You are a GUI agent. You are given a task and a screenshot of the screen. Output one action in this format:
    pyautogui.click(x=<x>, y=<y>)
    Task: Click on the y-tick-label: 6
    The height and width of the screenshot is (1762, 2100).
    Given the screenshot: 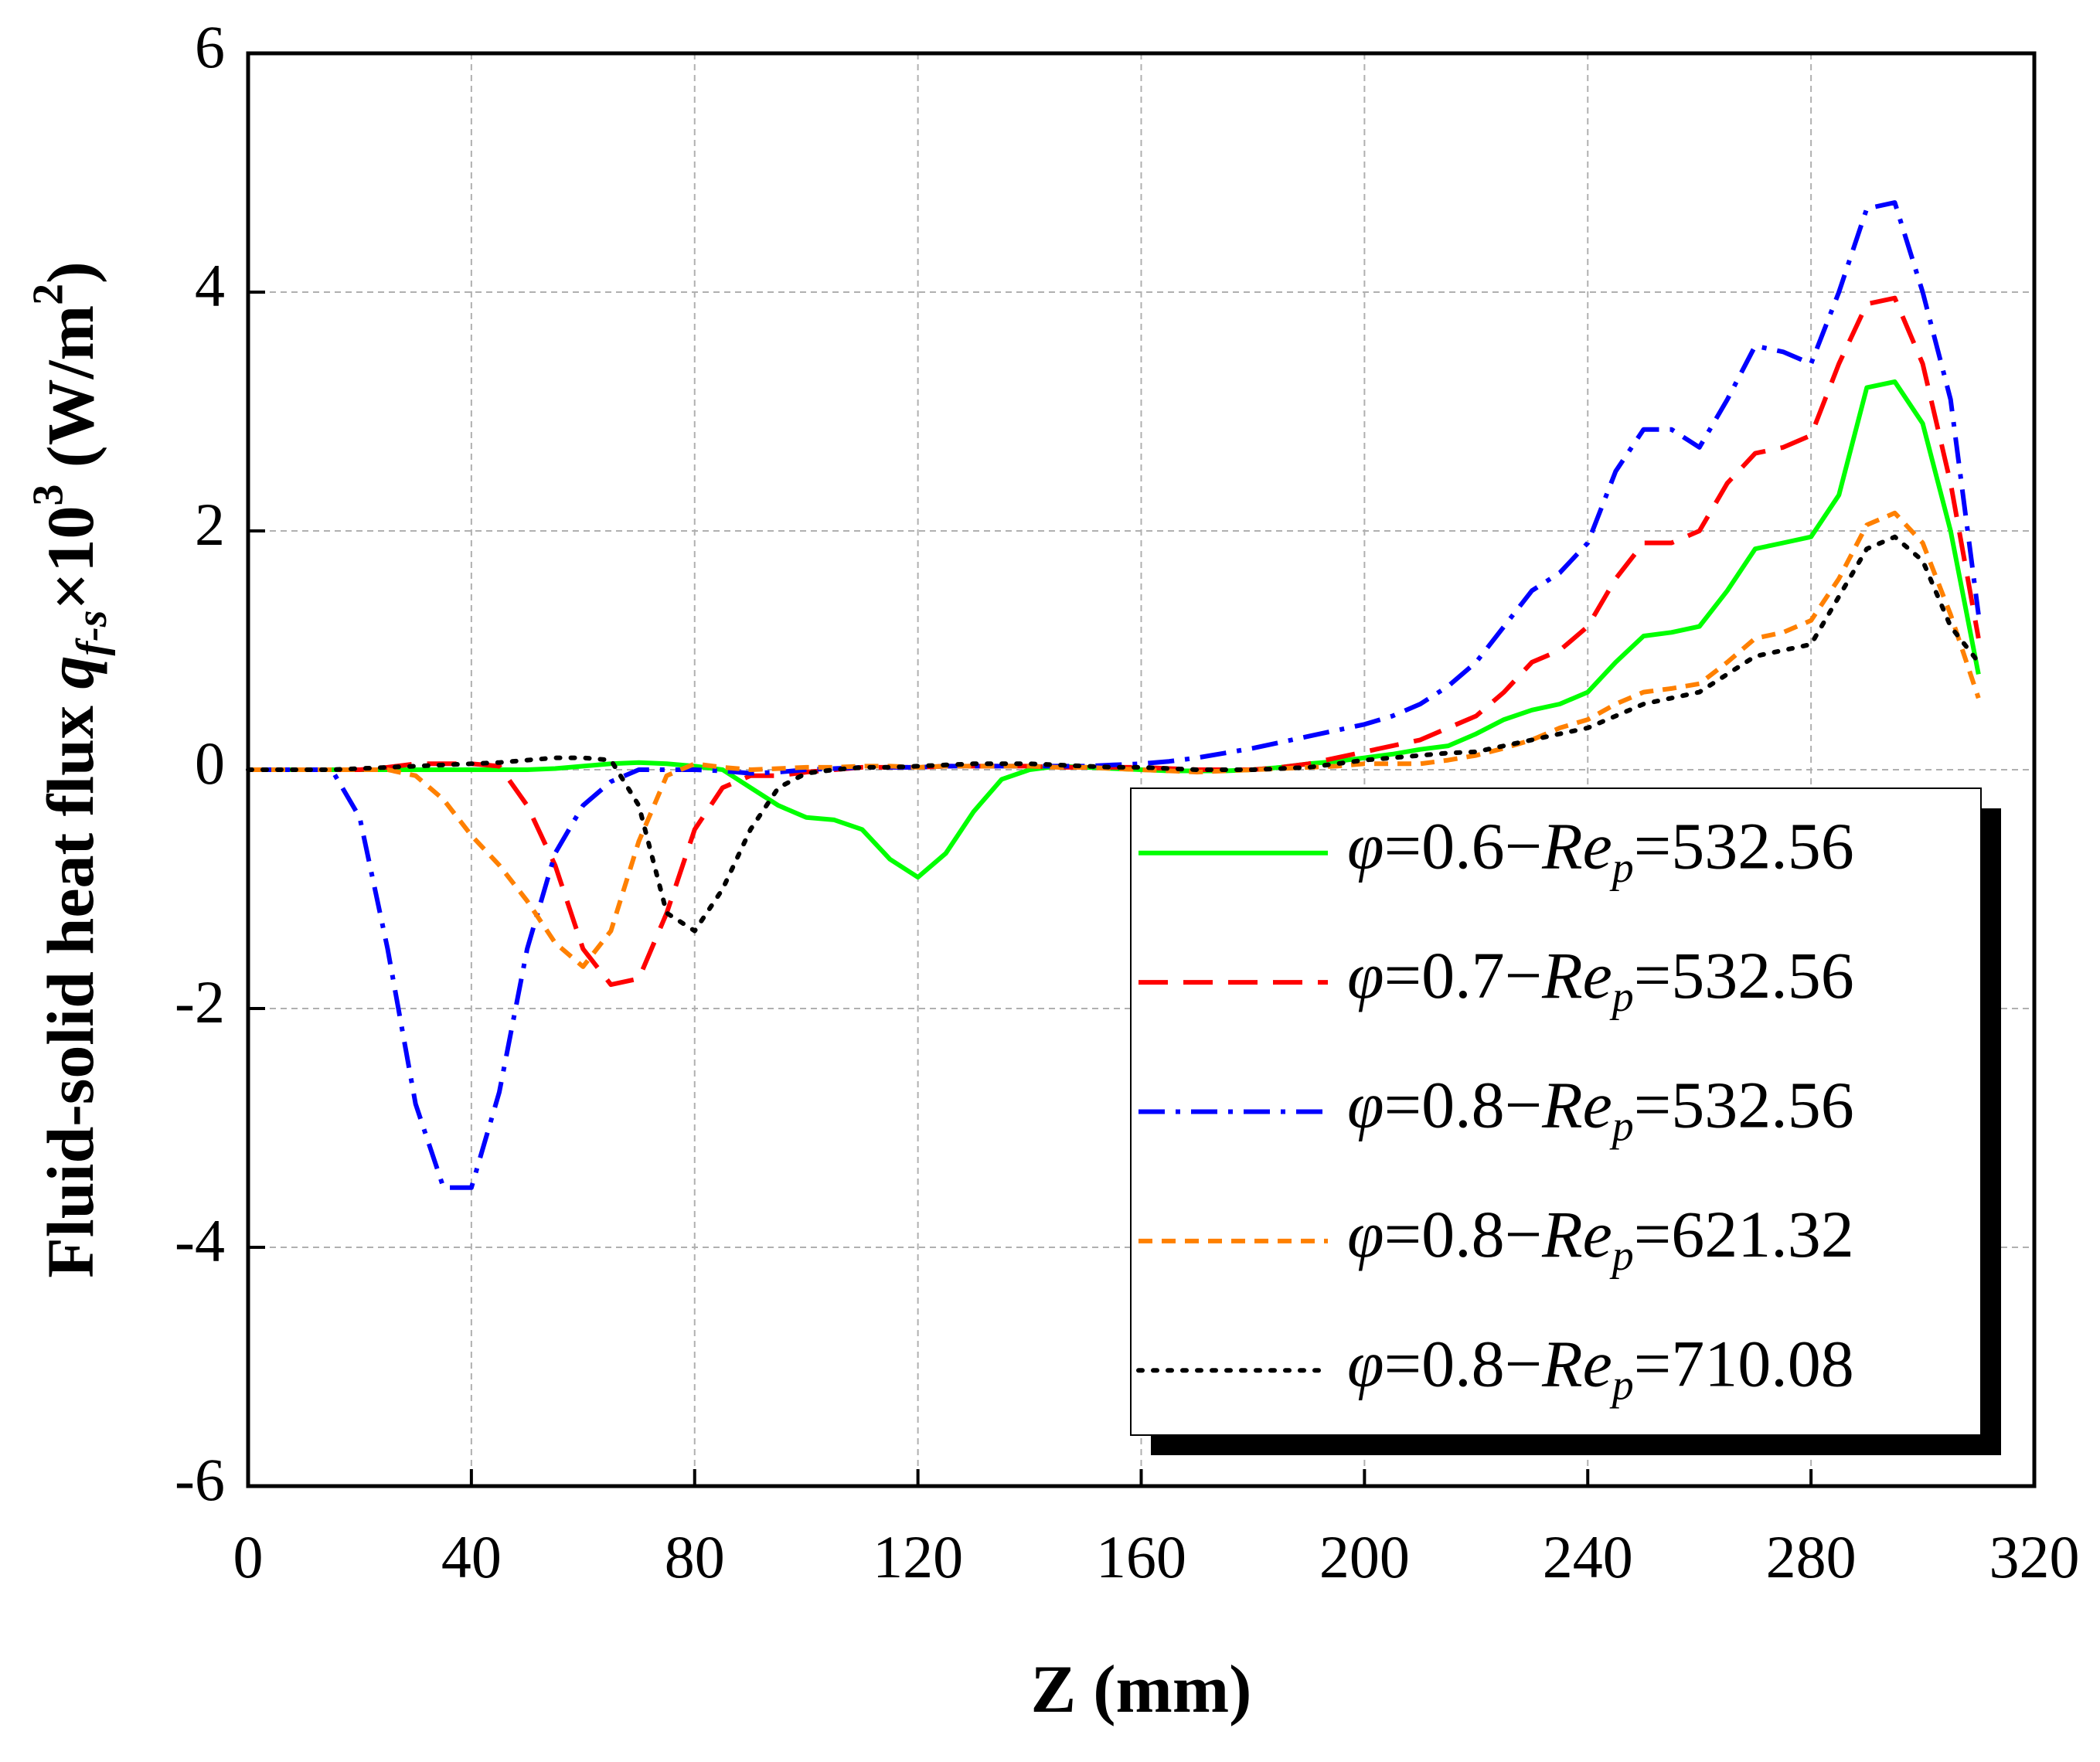 What is the action you would take?
    pyautogui.click(x=210, y=46)
    